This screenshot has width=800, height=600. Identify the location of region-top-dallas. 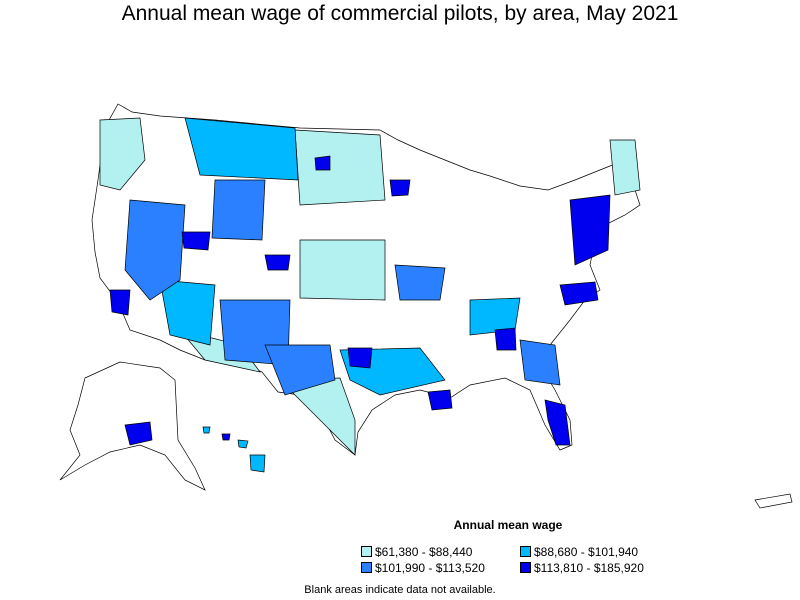
(360, 358).